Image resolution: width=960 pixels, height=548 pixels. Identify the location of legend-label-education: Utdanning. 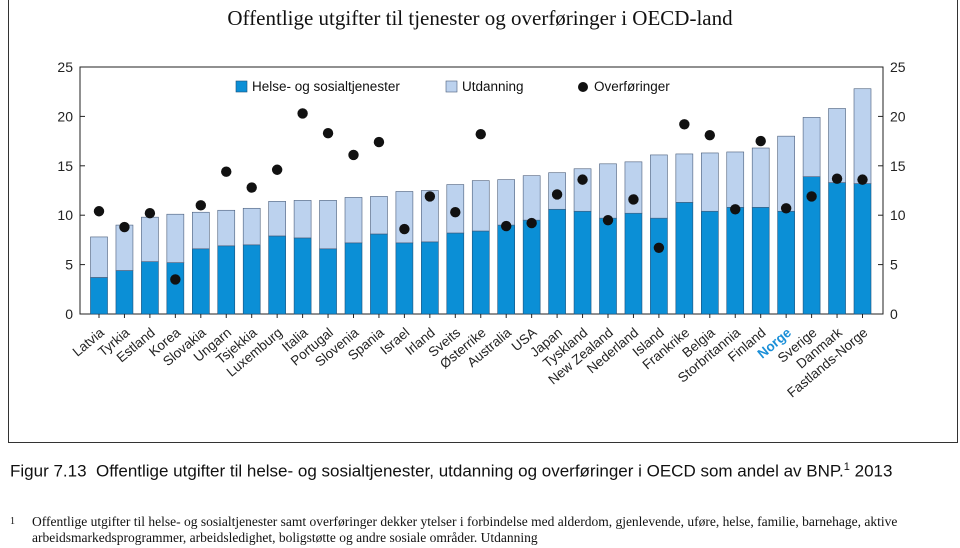
(493, 86).